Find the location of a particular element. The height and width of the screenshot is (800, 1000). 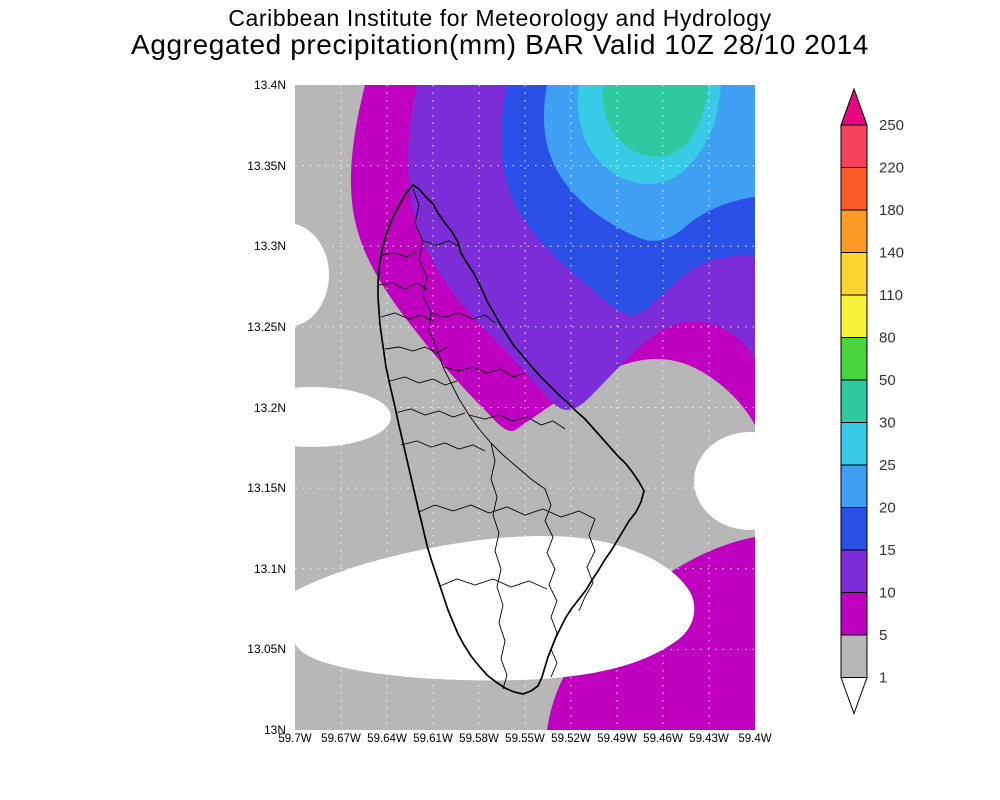

lat-tick-label: 13.15N is located at coordinates (266, 488).